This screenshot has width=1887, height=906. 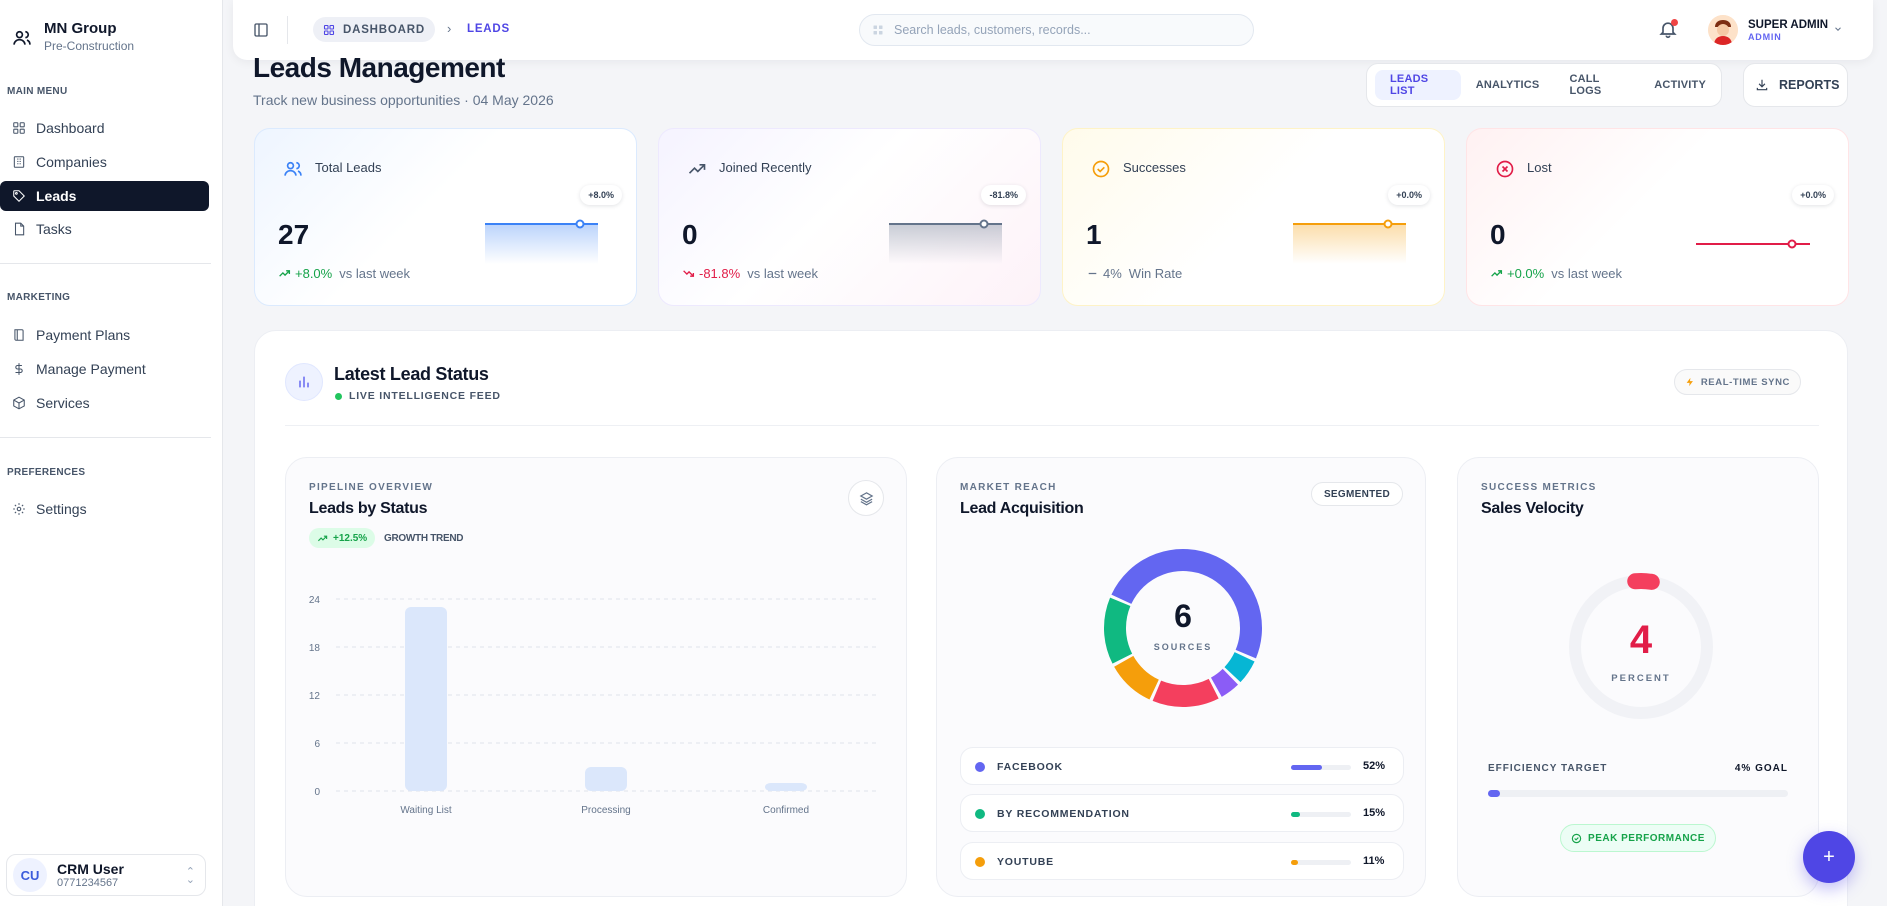 I want to click on acquisition-donut-chart, so click(x=1183, y=628).